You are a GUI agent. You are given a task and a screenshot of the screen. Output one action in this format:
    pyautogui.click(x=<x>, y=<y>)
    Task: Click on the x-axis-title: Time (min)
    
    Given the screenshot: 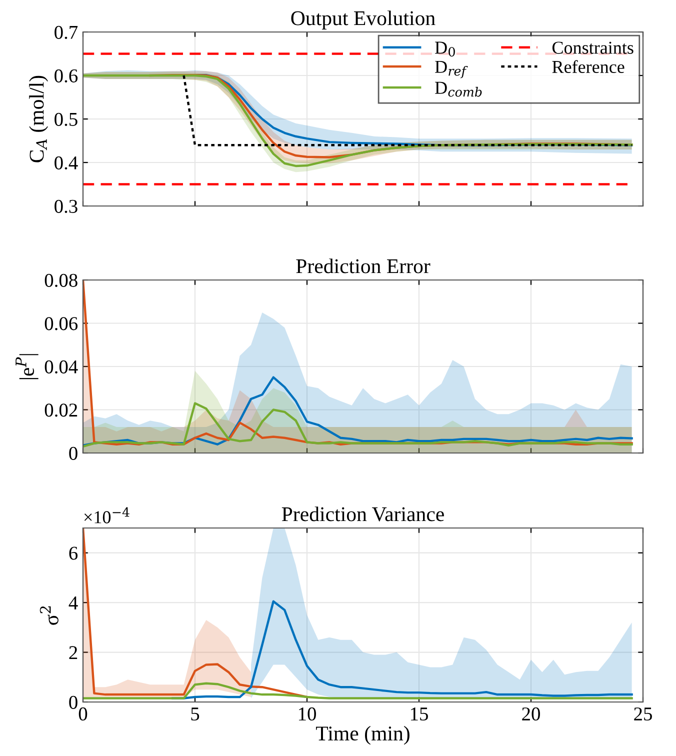 What is the action you would take?
    pyautogui.click(x=363, y=735)
    